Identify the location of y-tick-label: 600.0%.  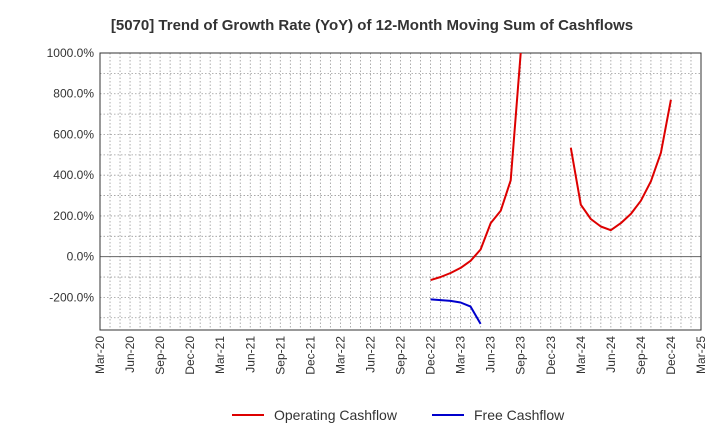
(73, 134).